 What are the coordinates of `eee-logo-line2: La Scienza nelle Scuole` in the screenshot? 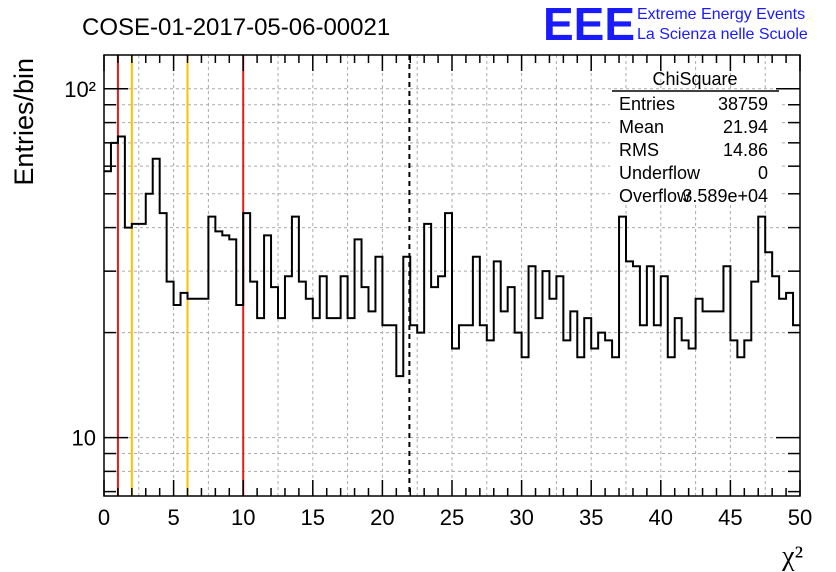 It's located at (722, 34).